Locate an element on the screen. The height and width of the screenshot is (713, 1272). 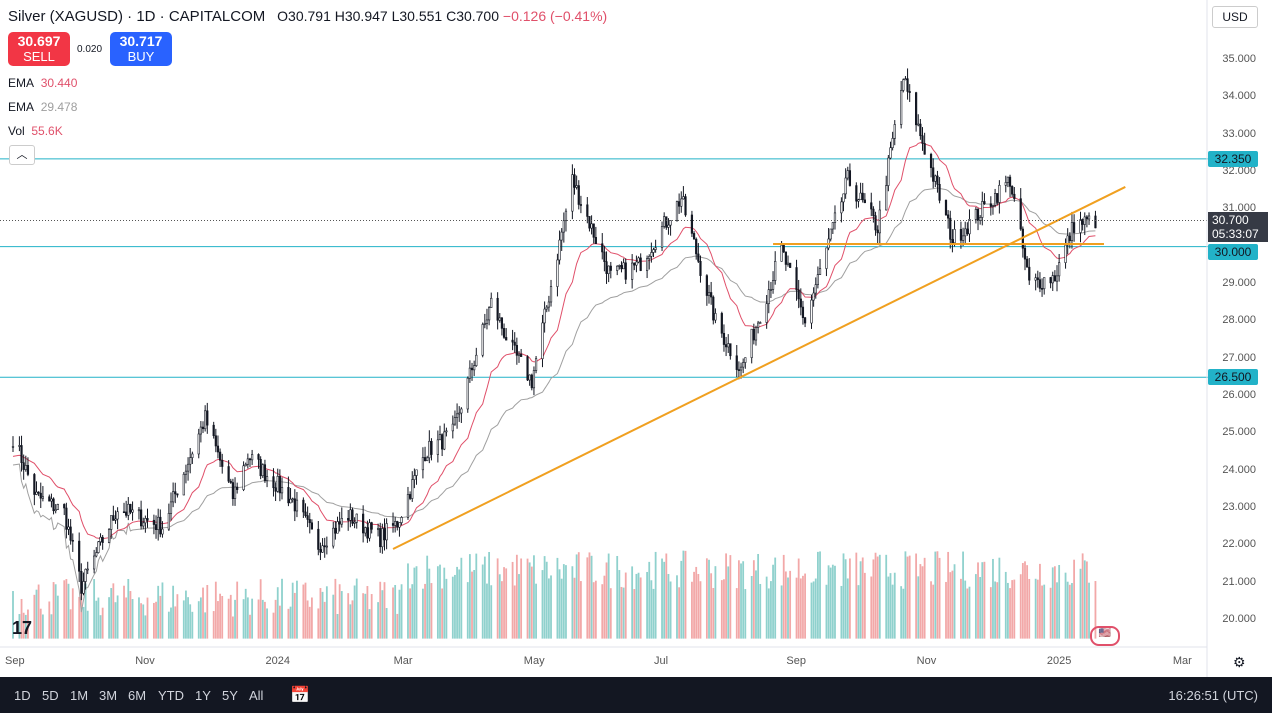
range-1y: 1Y is located at coordinates (203, 695).